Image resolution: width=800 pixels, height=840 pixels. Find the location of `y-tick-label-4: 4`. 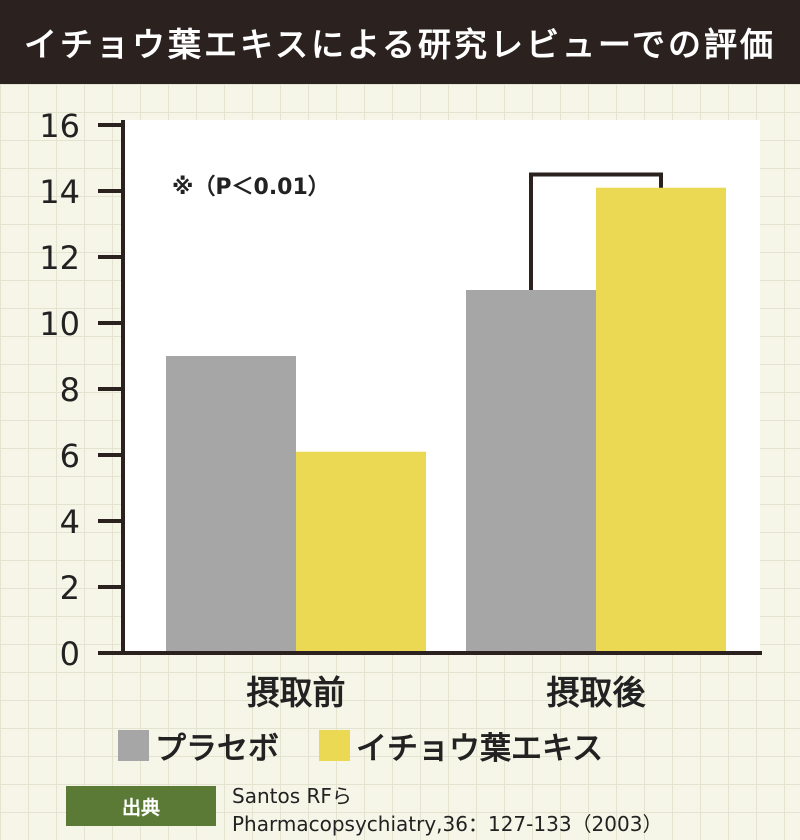

y-tick-label-4: 4 is located at coordinates (70, 522).